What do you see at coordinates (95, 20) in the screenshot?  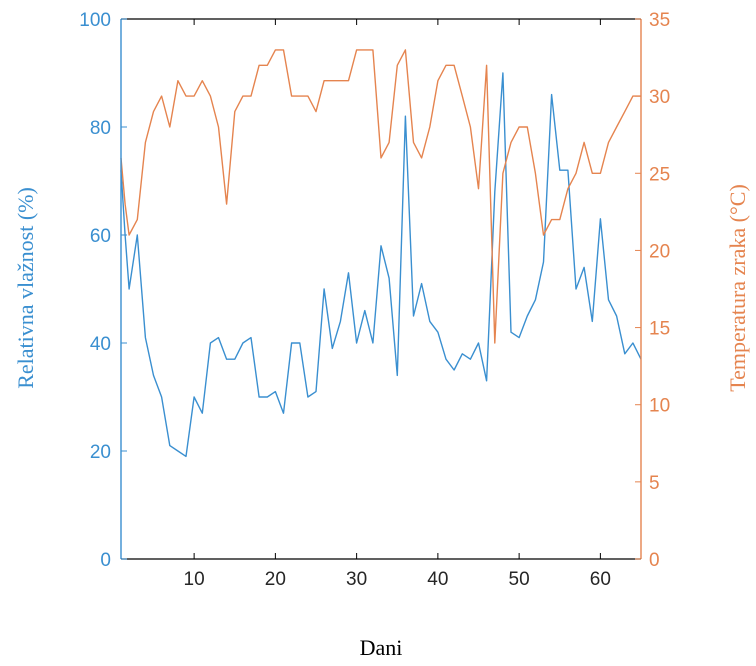 I see `left-y-tick-label: 100` at bounding box center [95, 20].